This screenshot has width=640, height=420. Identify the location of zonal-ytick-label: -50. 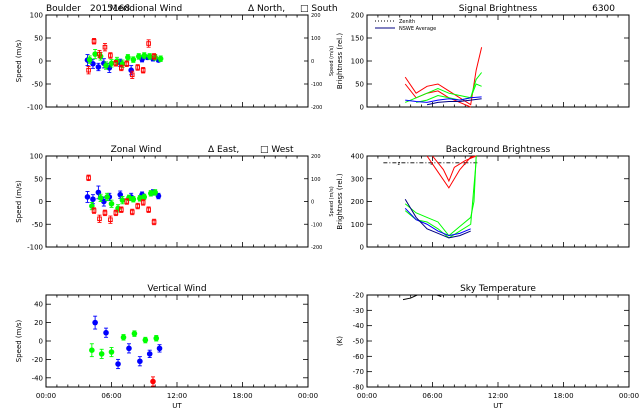
(37, 225).